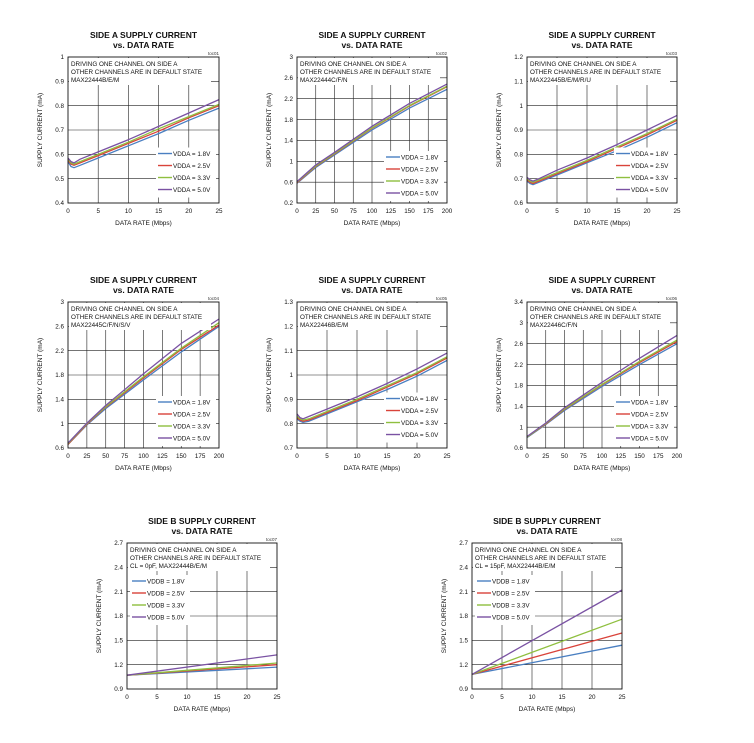 The width and height of the screenshot is (754, 743). I want to click on x-tick-label: 50, so click(106, 456).